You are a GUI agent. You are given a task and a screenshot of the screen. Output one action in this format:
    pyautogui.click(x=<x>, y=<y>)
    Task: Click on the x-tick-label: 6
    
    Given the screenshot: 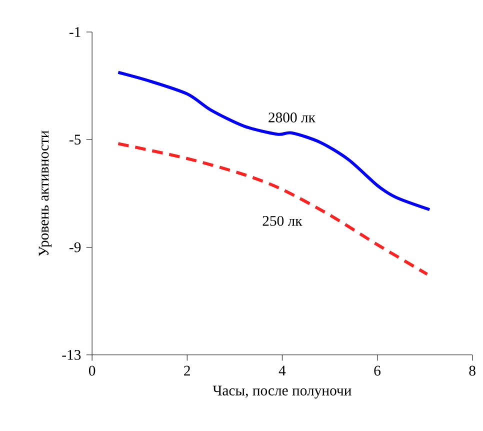 What is the action you would take?
    pyautogui.click(x=377, y=371)
    